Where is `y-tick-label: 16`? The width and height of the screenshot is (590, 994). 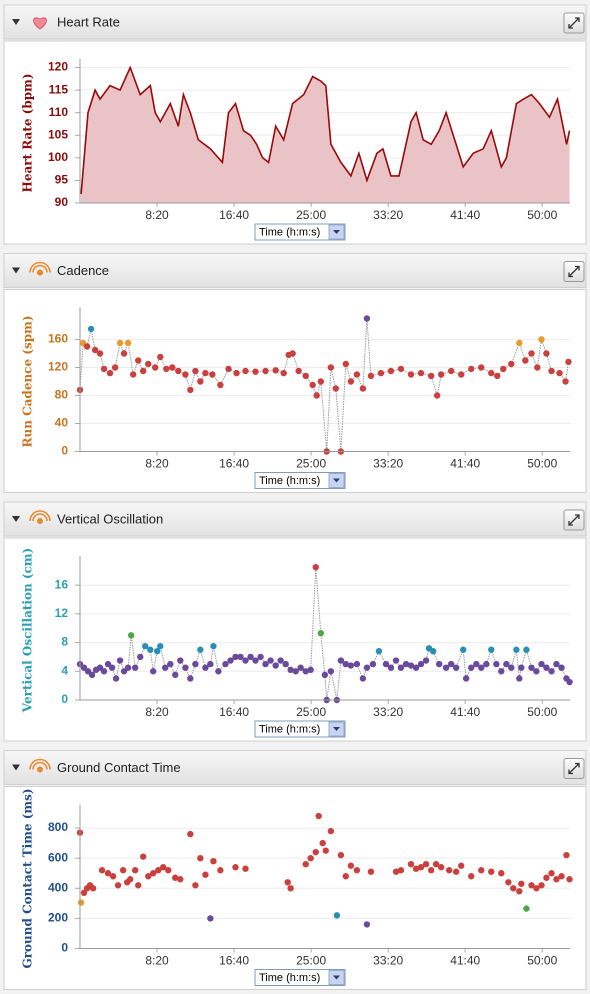 y-tick-label: 16 is located at coordinates (62, 584).